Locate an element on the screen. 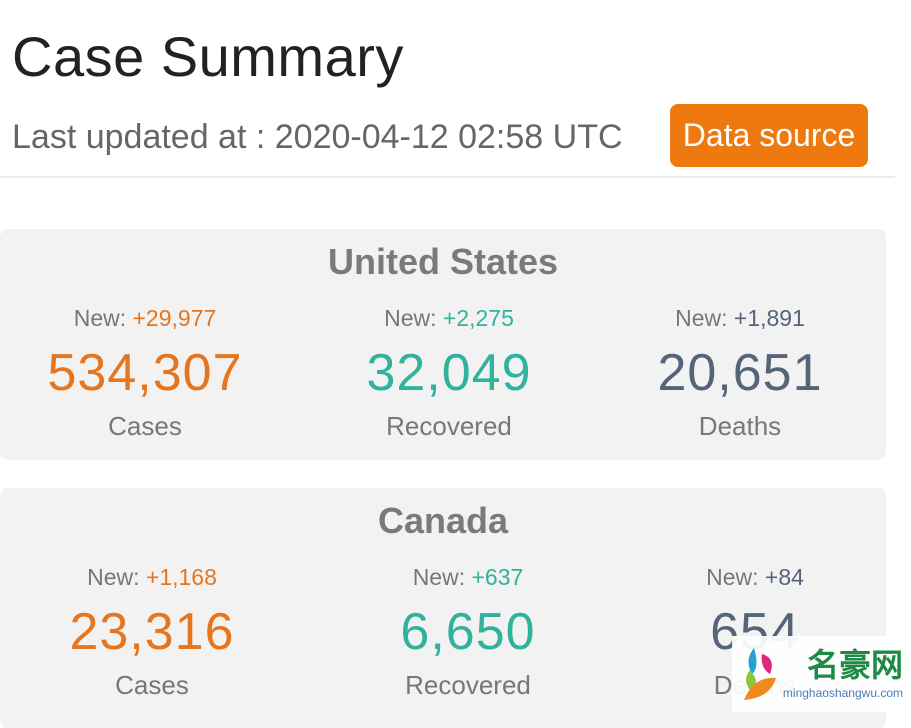 The width and height of the screenshot is (911, 728). stat-recovered: New: +637 6,650 Recovered is located at coordinates (468, 632).